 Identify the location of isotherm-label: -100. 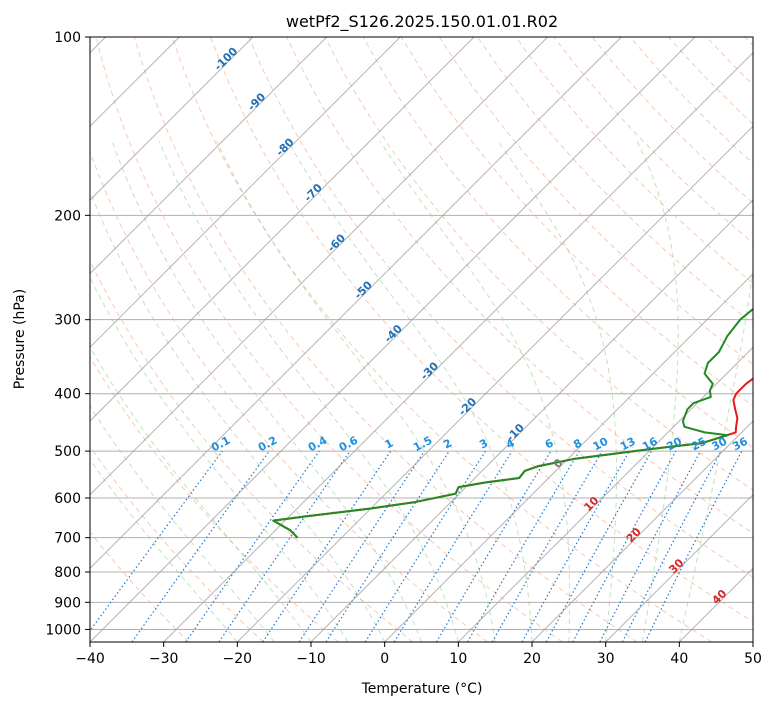
(226, 58).